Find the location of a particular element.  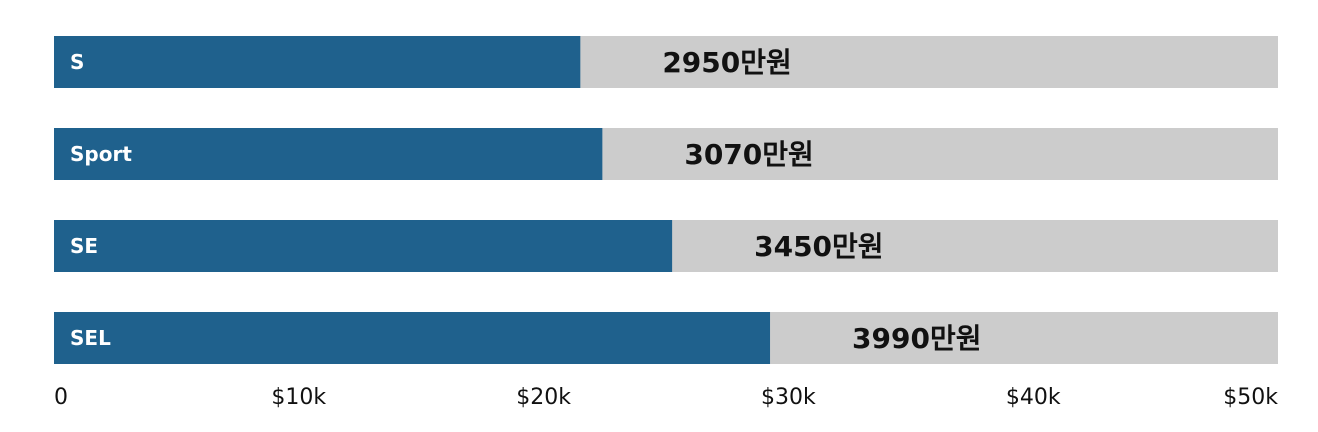

bar-category-label: Sport is located at coordinates (101, 154).